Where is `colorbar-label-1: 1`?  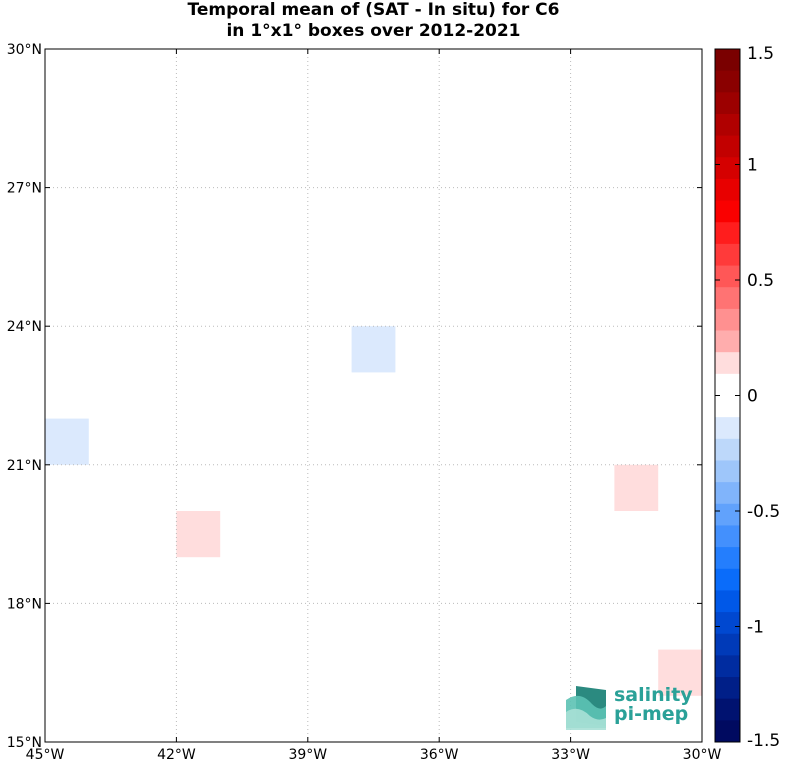
colorbar-label-1: 1 is located at coordinates (752, 166).